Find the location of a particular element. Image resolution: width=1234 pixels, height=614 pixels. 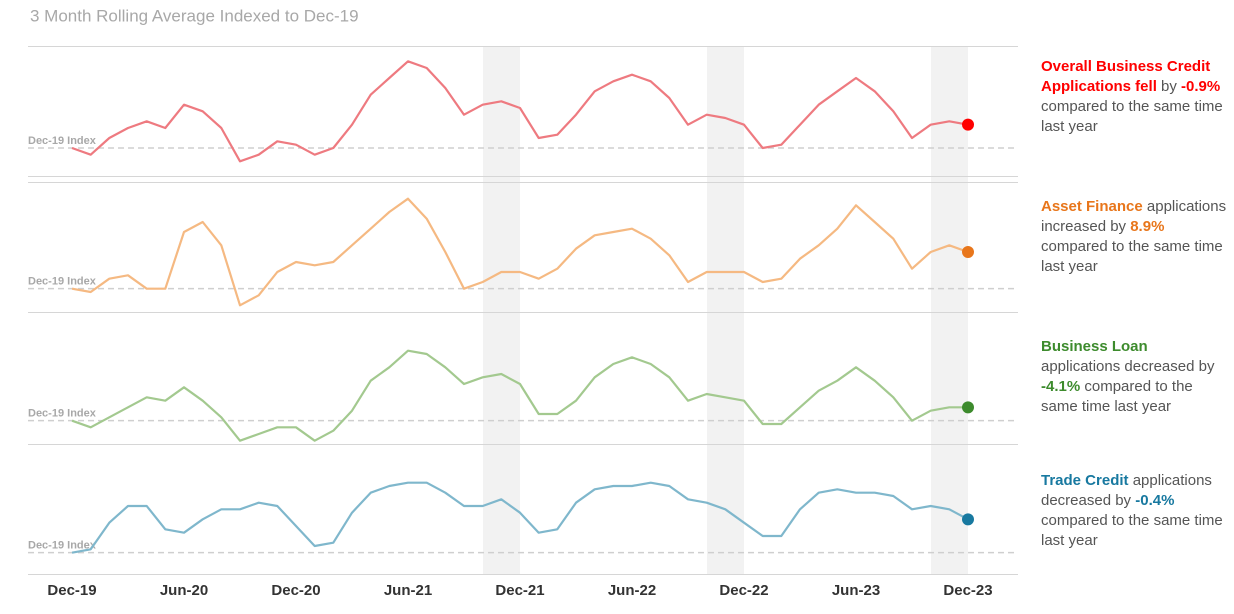

series-name: Asset Finance is located at coordinates (1092, 206).